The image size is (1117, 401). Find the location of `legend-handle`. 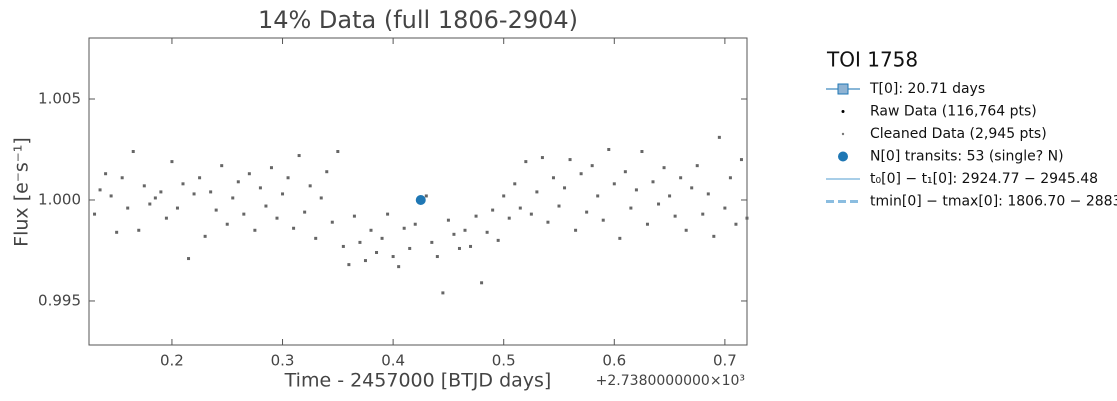

legend-handle is located at coordinates (843, 134).